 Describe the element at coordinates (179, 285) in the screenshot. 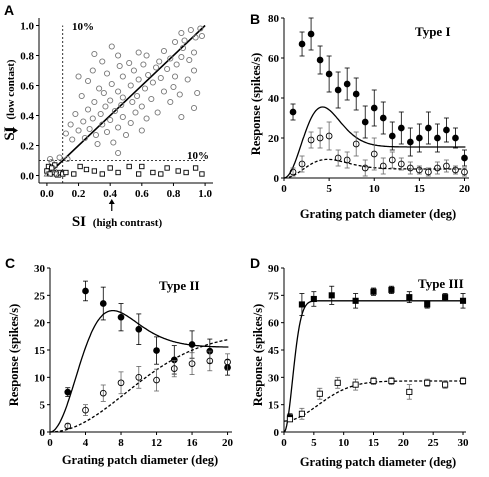

I see `chart-title-type-ii: Type II` at that location.